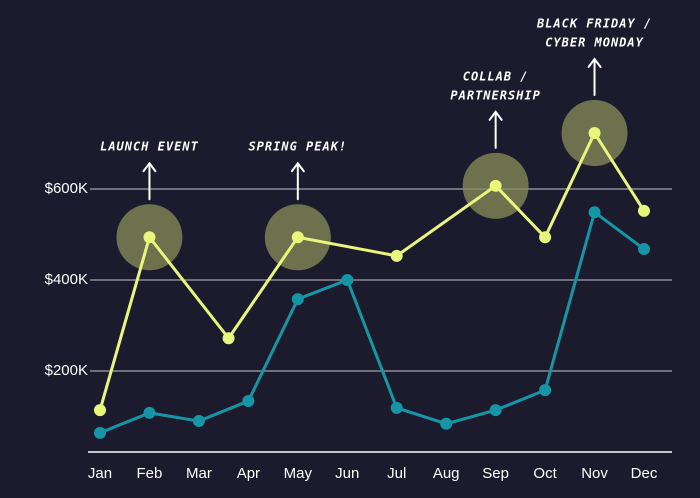 The width and height of the screenshot is (700, 498). I want to click on y-tick-label: $400K, so click(66, 279).